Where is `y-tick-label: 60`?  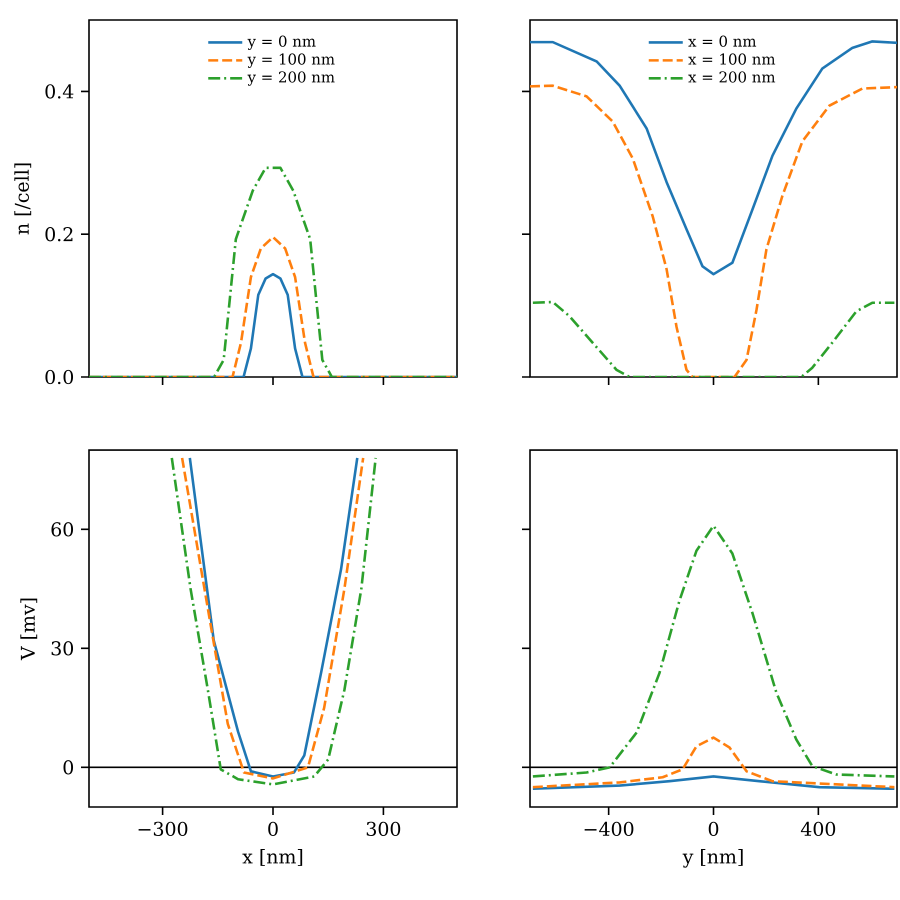 y-tick-label: 60 is located at coordinates (62, 529).